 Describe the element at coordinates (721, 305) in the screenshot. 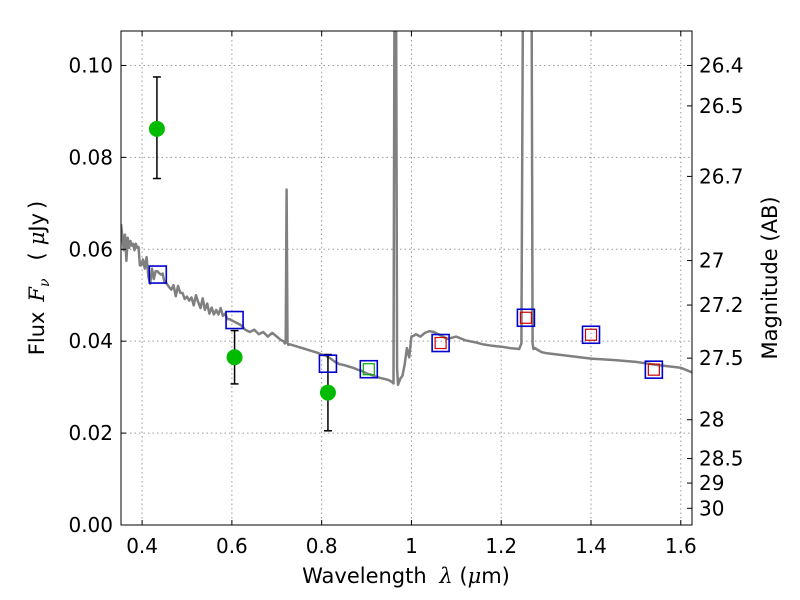

I see `mag-tick-label-4: 27.2` at that location.